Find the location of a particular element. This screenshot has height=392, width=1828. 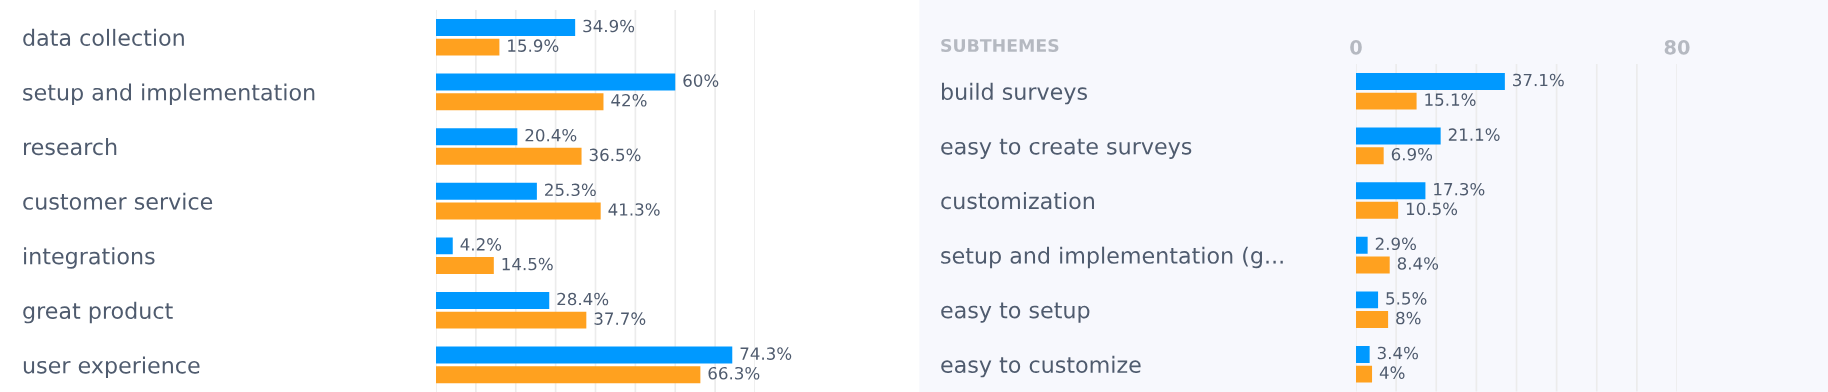

data-label: 5.5% is located at coordinates (1406, 298).